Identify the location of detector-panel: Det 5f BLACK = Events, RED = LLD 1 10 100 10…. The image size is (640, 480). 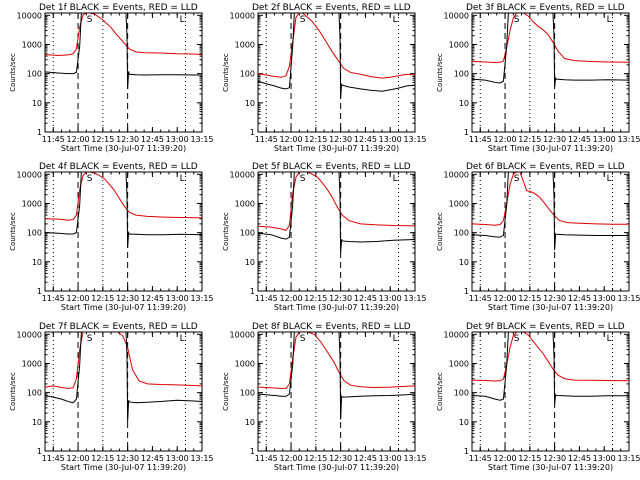
(324, 237).